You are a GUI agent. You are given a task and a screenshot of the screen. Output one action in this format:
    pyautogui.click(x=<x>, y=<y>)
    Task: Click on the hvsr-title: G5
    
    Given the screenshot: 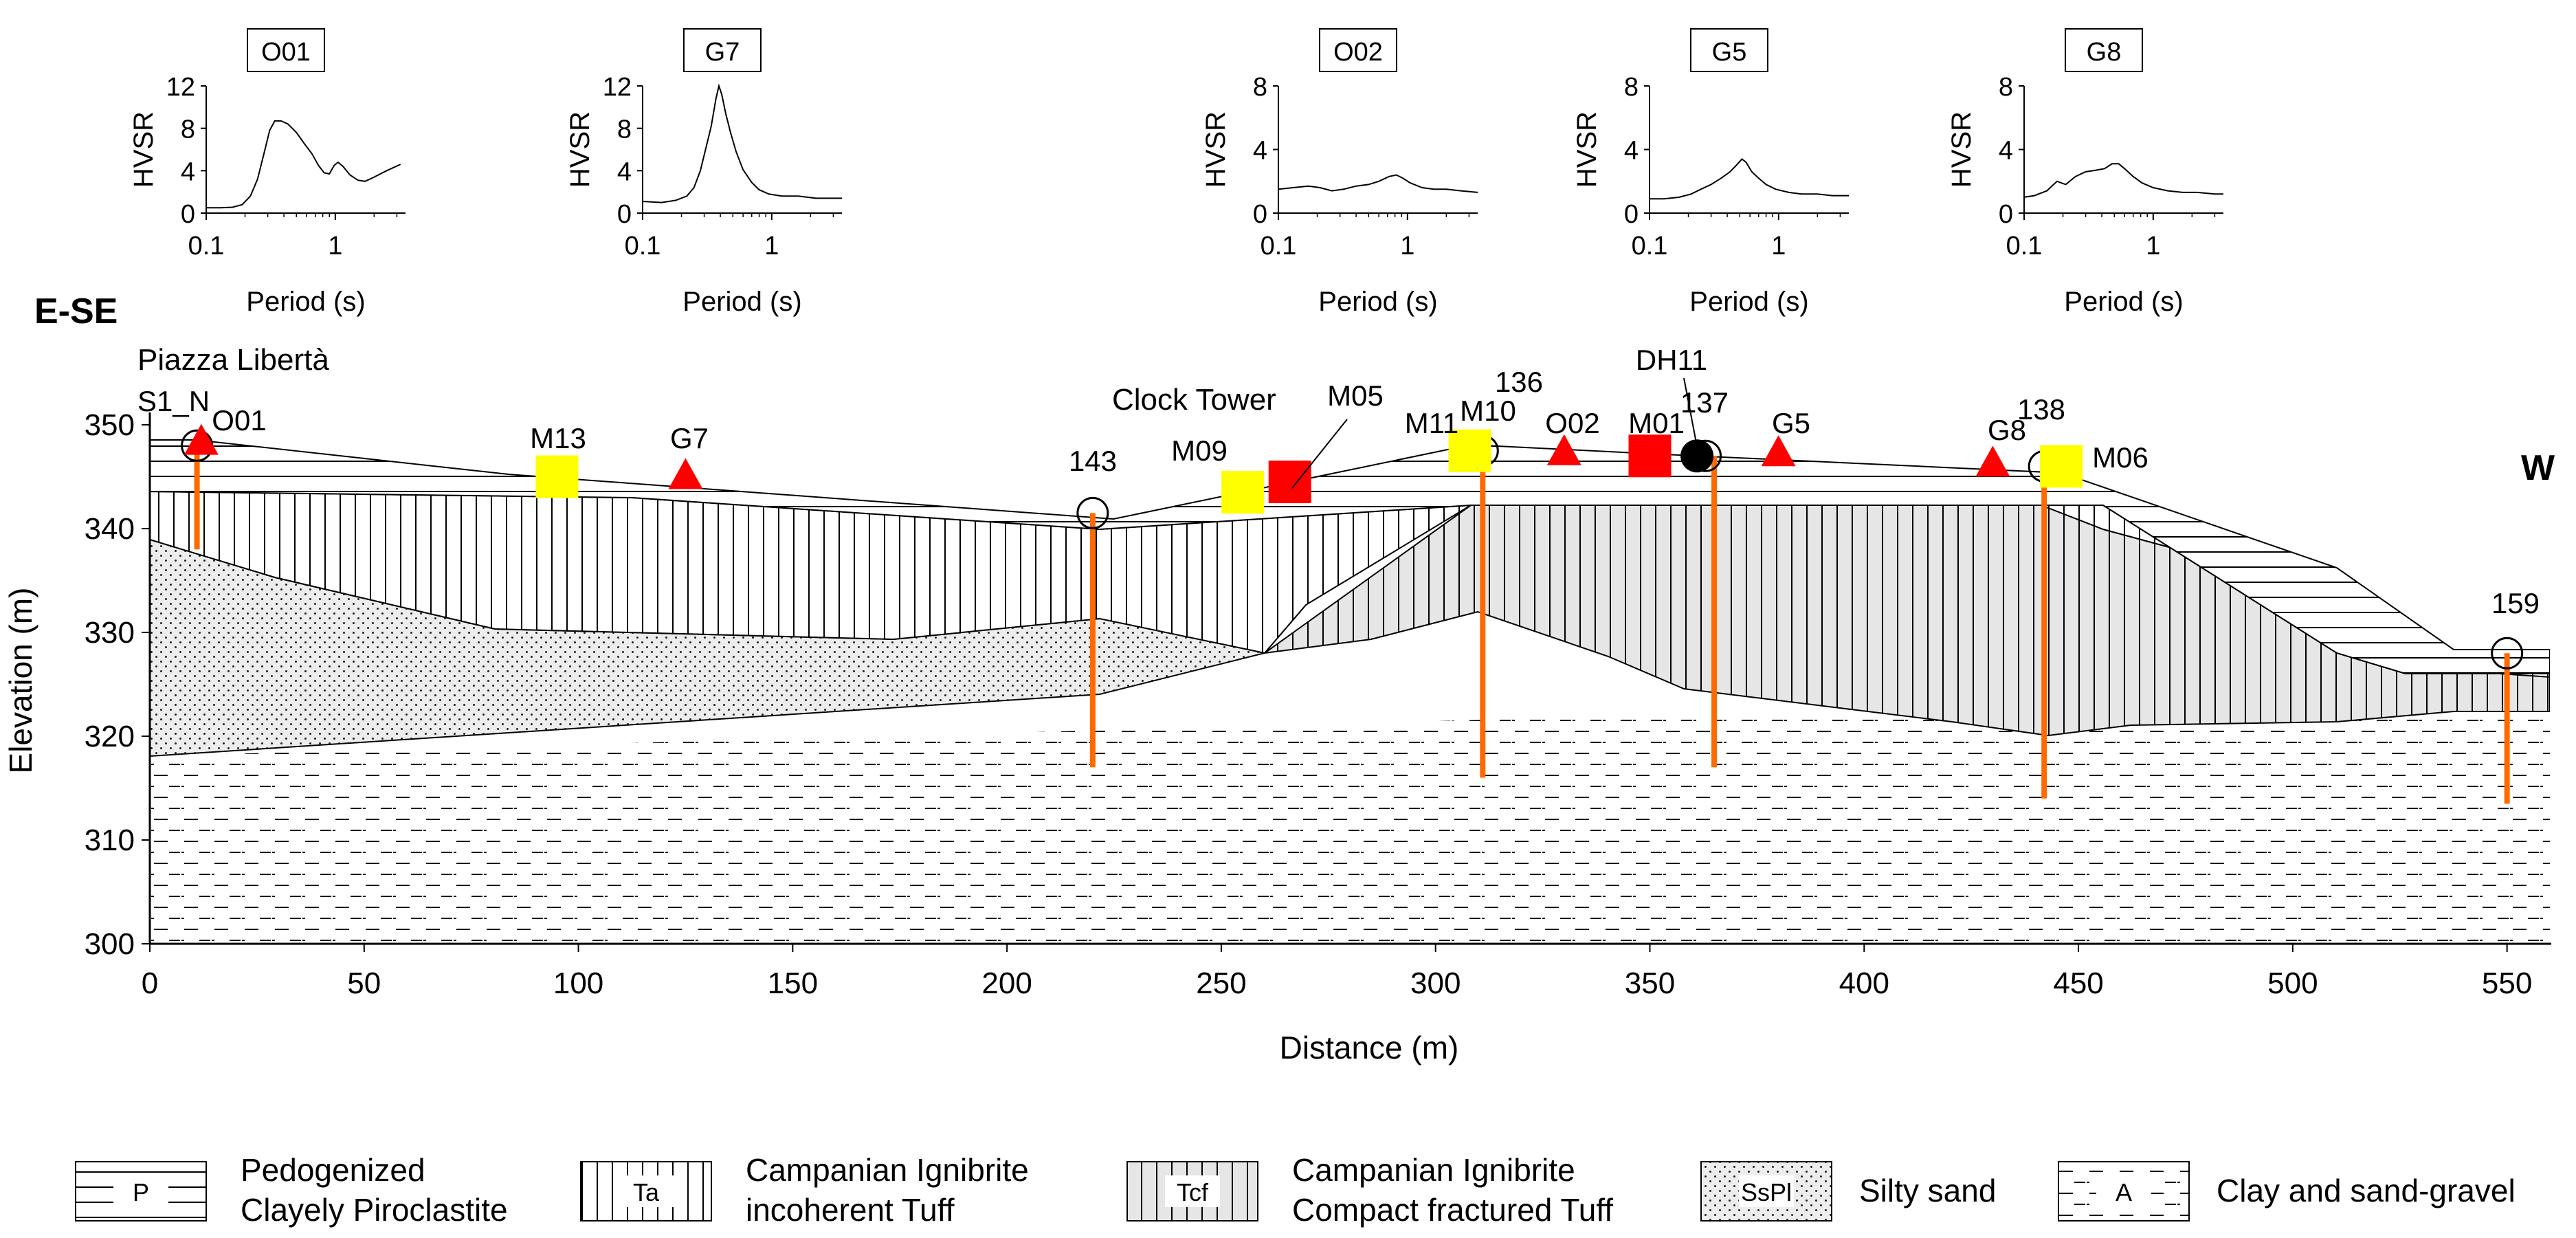 What is the action you would take?
    pyautogui.click(x=1729, y=52)
    